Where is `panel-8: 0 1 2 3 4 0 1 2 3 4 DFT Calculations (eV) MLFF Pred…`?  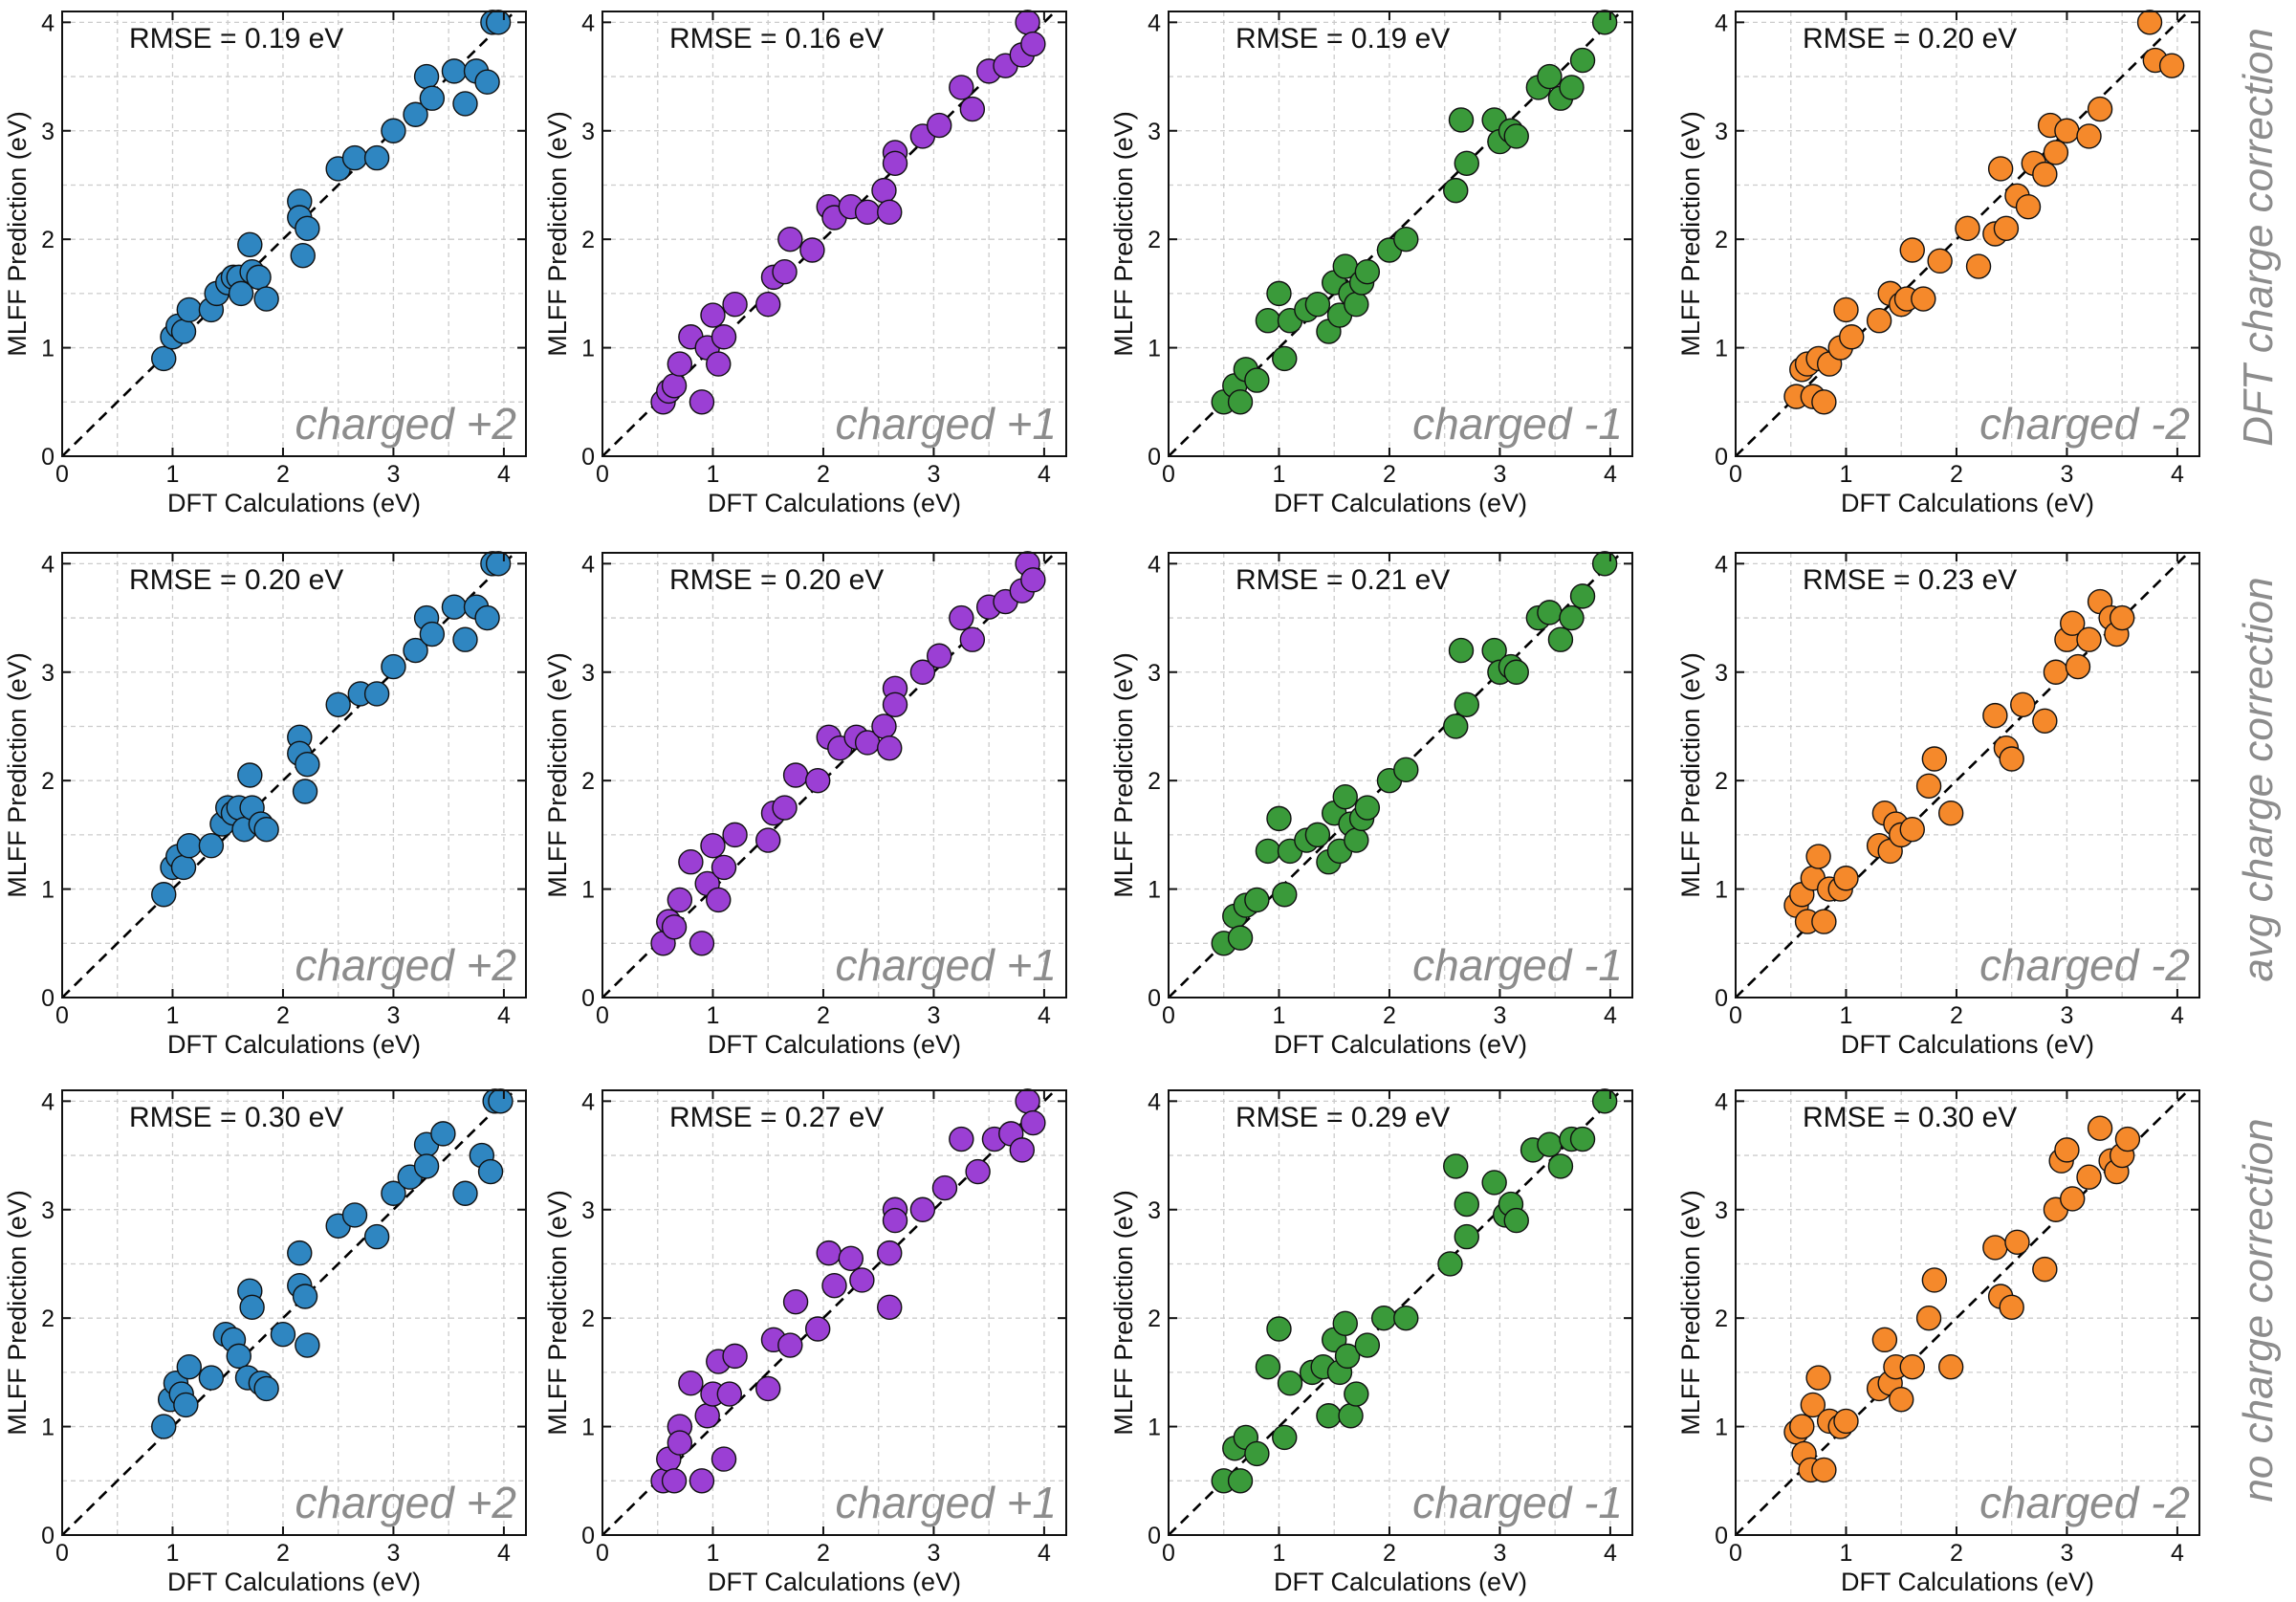 panel-8: 0 1 2 3 4 0 1 2 3 4 DFT Calculations (eV) MLFF Pred… is located at coordinates (265, 1342).